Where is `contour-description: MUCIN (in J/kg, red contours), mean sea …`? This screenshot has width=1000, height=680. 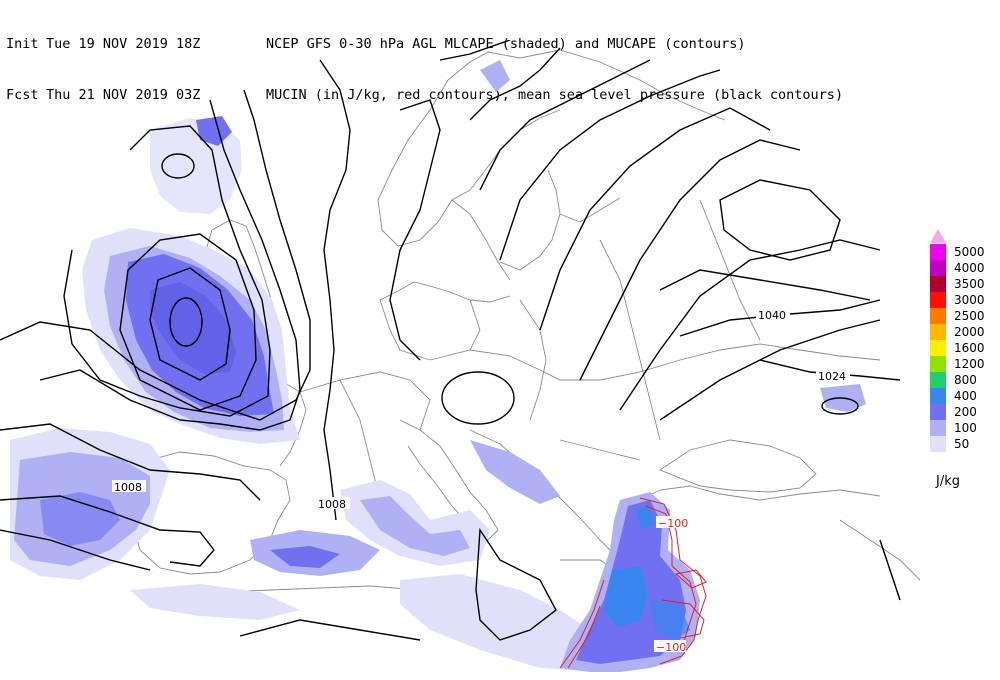
contour-description: MUCIN (in J/kg, red contours), mean sea … is located at coordinates (555, 95).